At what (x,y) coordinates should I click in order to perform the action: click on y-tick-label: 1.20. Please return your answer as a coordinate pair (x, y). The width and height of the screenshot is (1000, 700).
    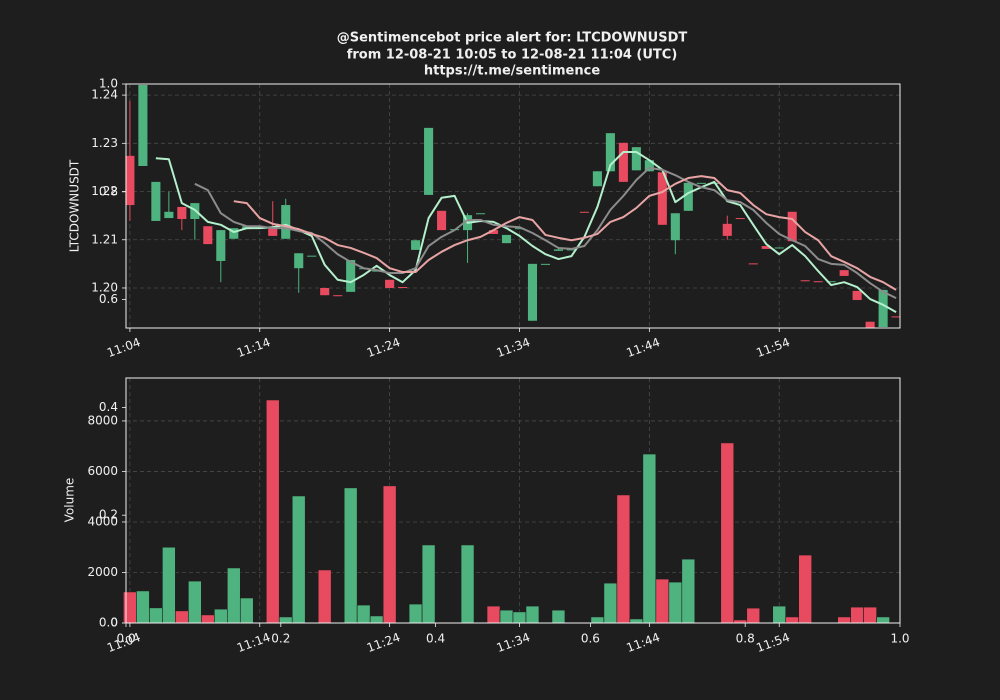
    Looking at the image, I should click on (104, 287).